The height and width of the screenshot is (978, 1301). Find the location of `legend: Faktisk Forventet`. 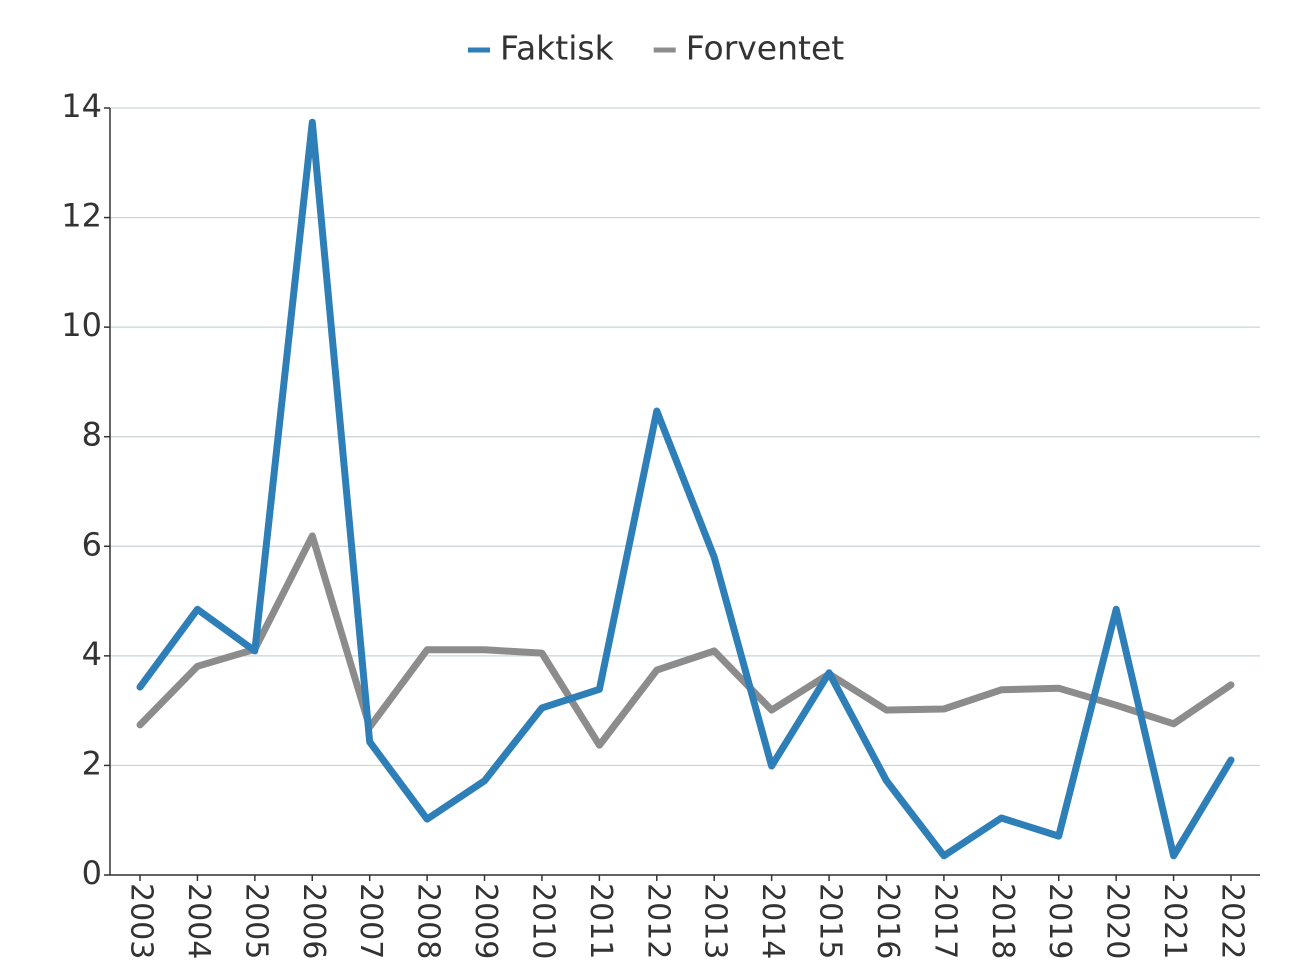

legend: Faktisk Forventet is located at coordinates (656, 48).